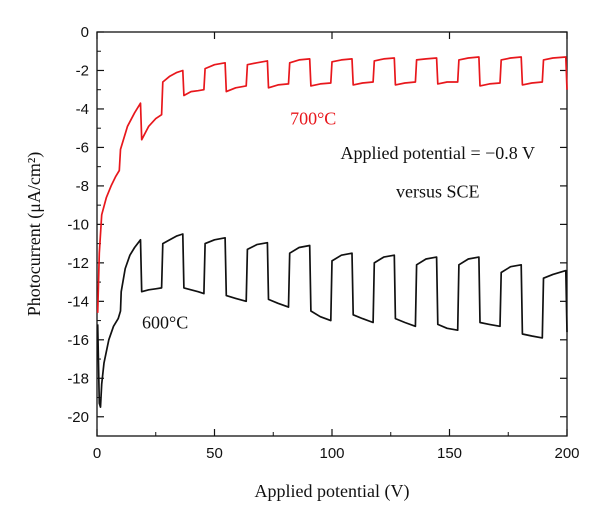  What do you see at coordinates (82, 70) in the screenshot?
I see `y-tick-label: -2` at bounding box center [82, 70].